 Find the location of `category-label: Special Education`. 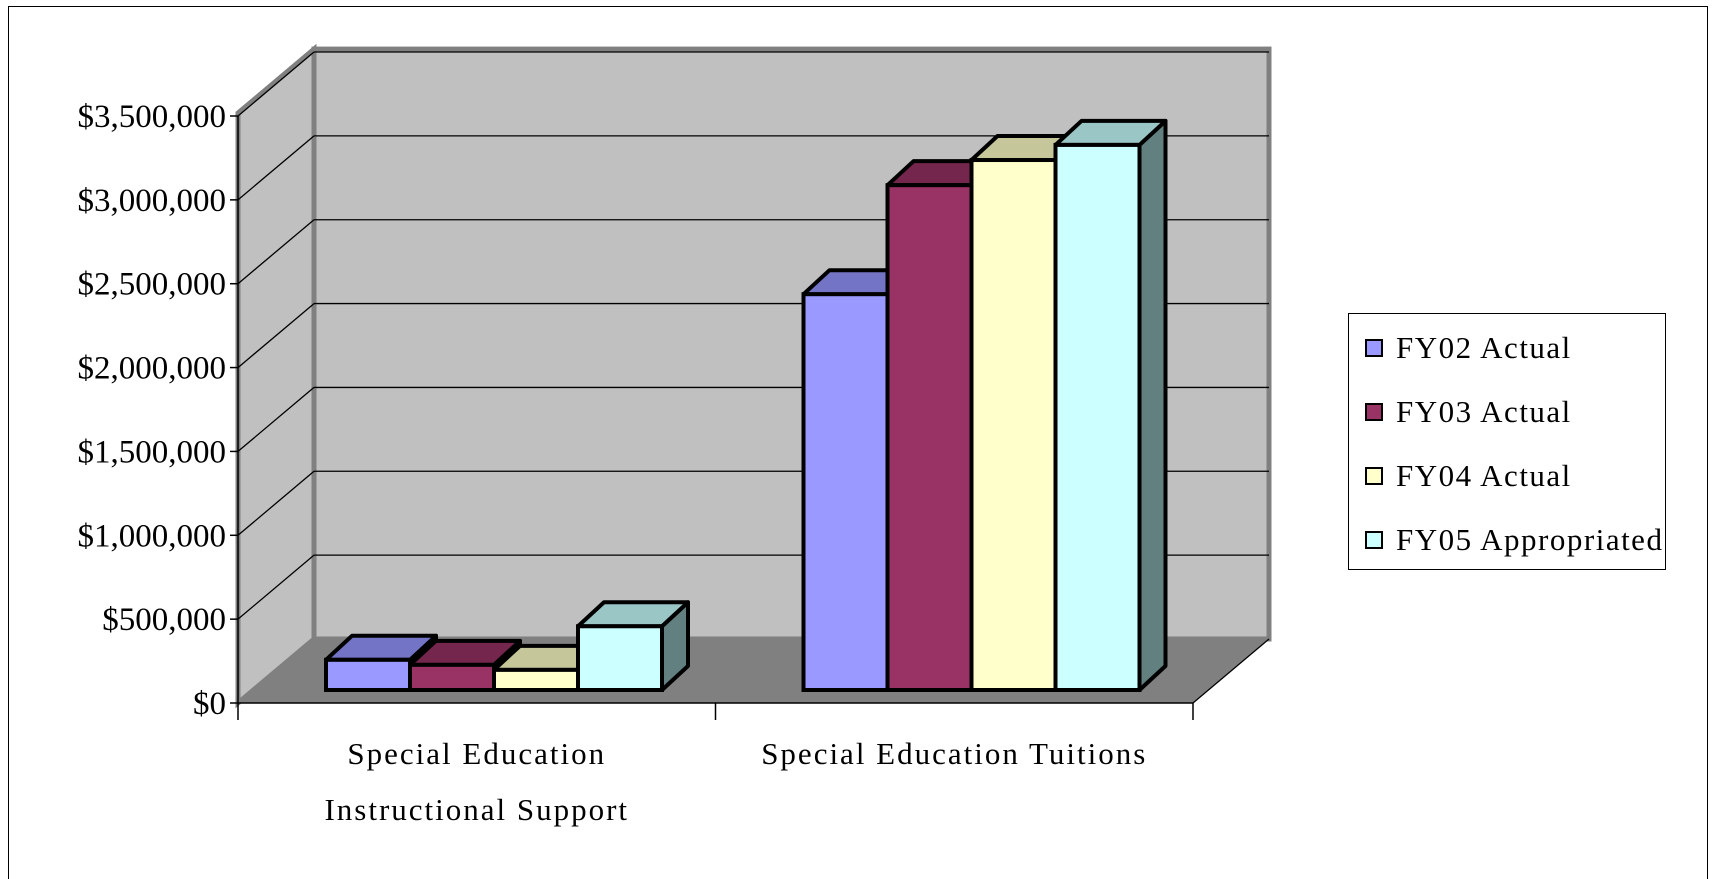

category-label: Special Education is located at coordinates (476, 753).